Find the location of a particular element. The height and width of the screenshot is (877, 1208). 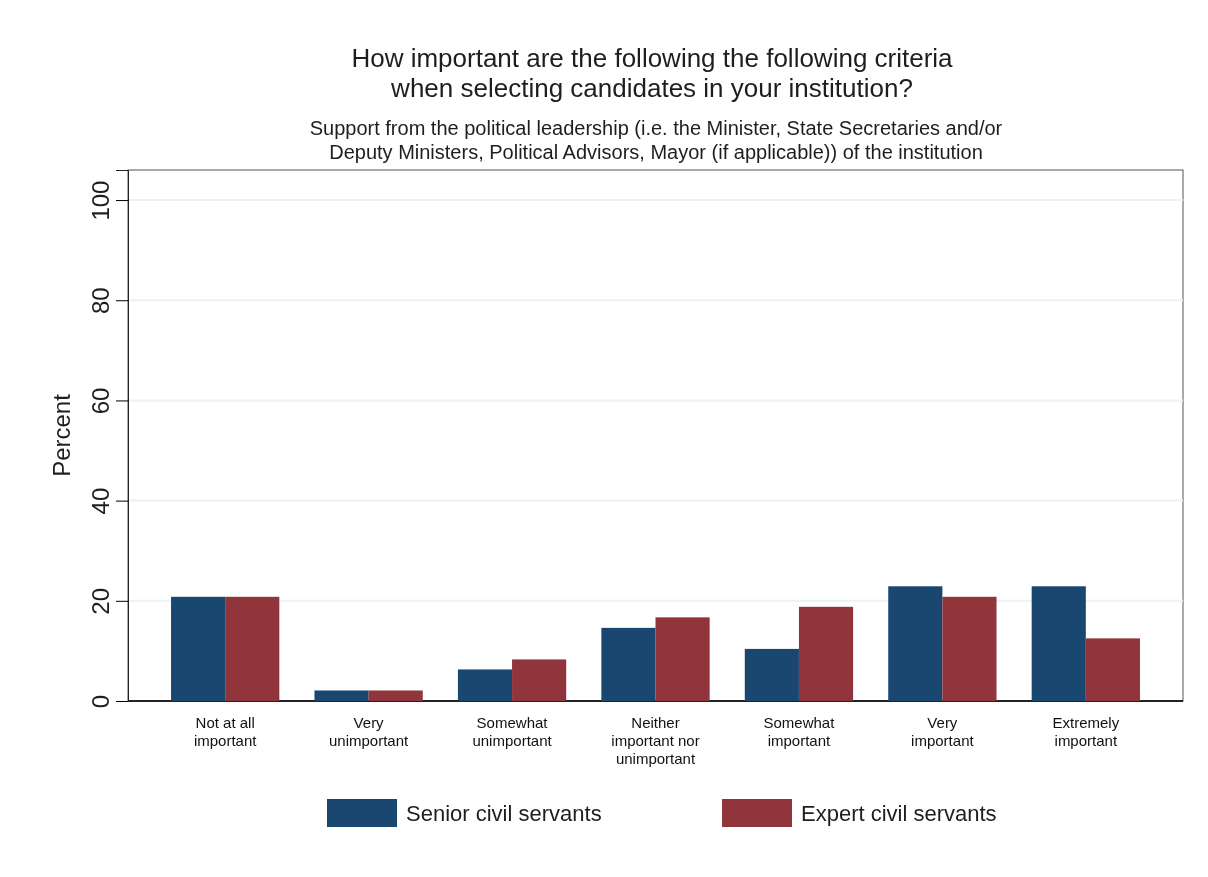

y-tick-label: 0 is located at coordinates (101, 701).